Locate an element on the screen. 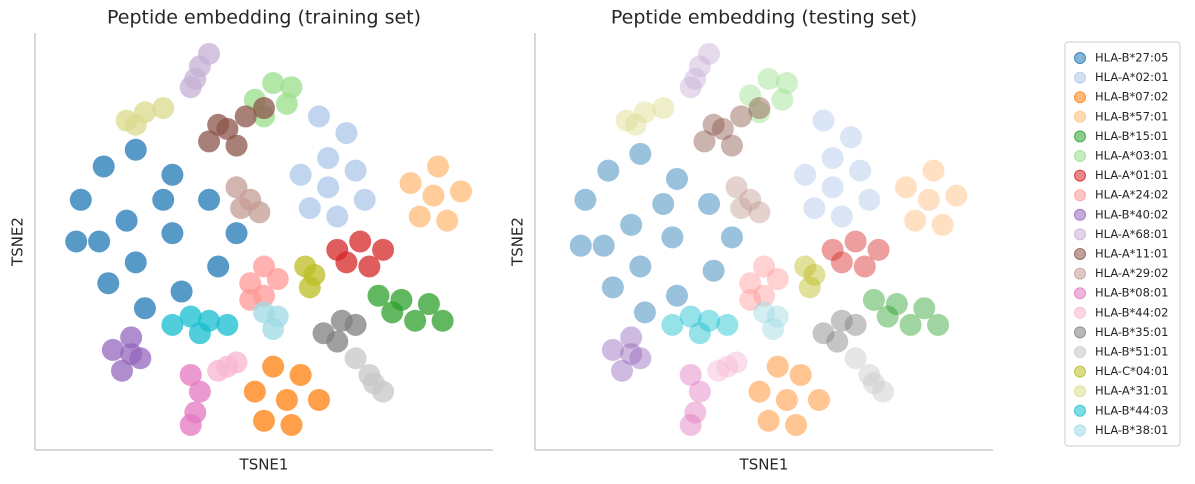 This screenshot has width=1195, height=484. legend-label: HLA-A*02:01 is located at coordinates (1132, 77).